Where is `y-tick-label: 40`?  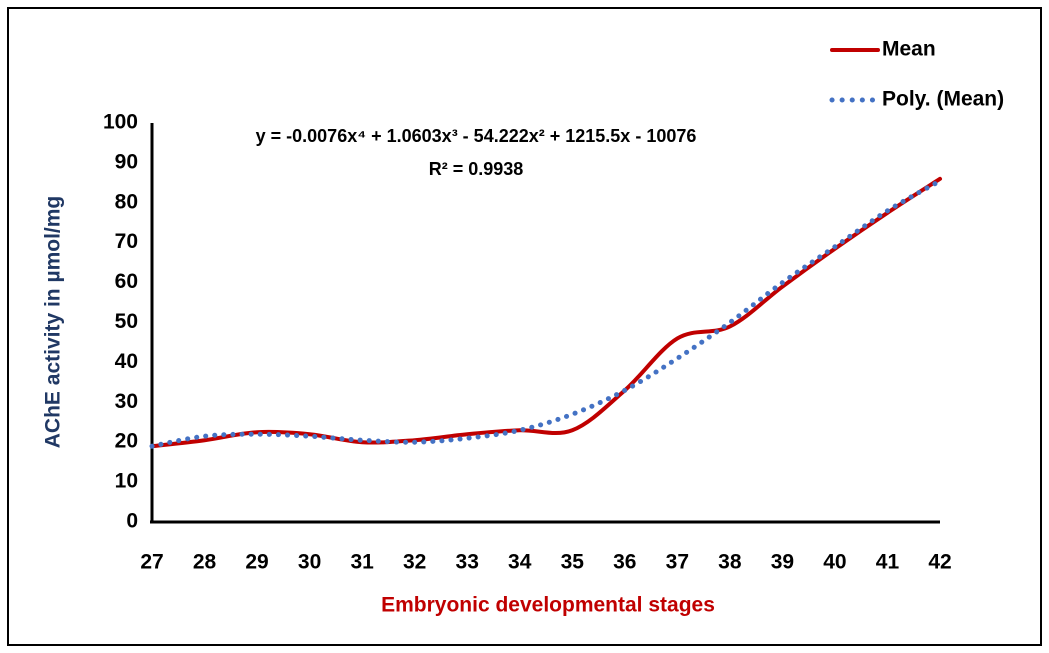
y-tick-label: 40 is located at coordinates (126, 361).